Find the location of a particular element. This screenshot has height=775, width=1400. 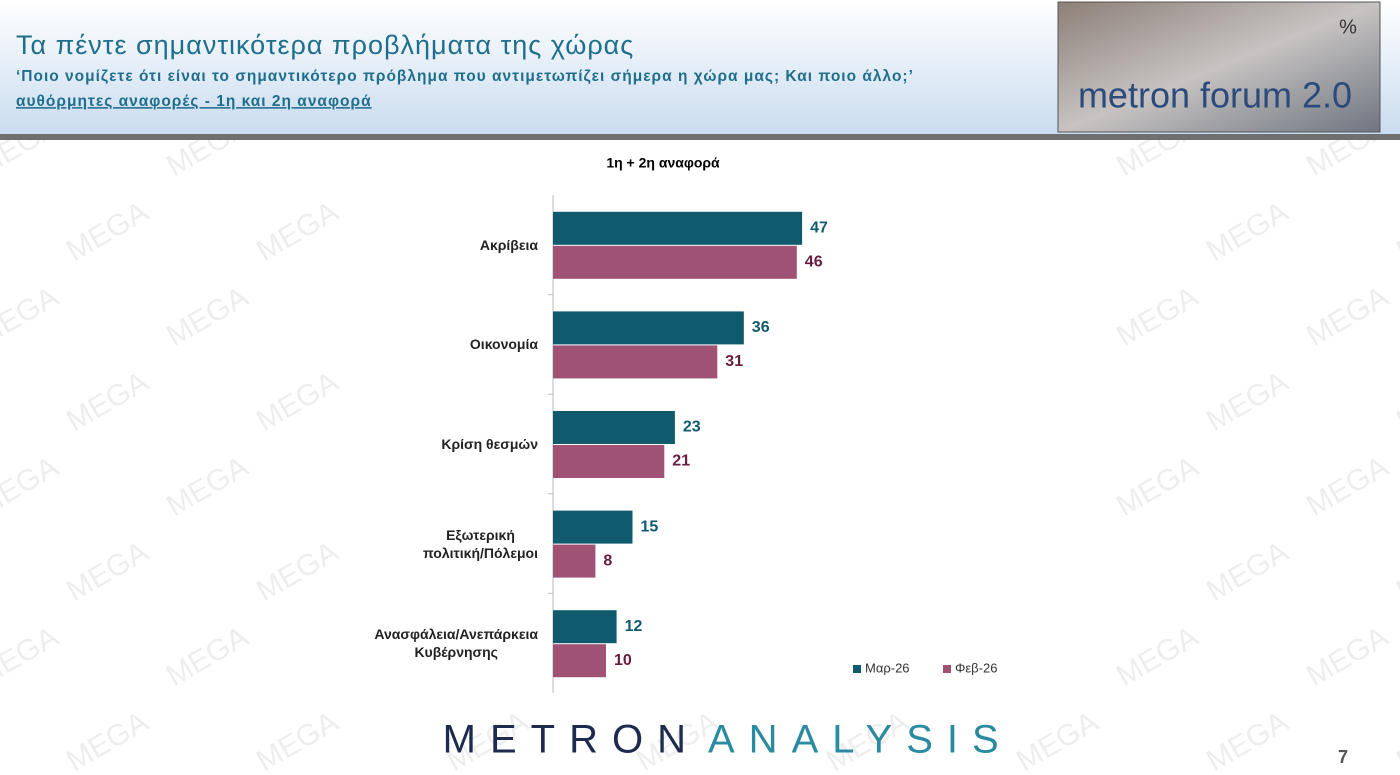

chart-title: 1η + 2η αναφορά is located at coordinates (663, 163).